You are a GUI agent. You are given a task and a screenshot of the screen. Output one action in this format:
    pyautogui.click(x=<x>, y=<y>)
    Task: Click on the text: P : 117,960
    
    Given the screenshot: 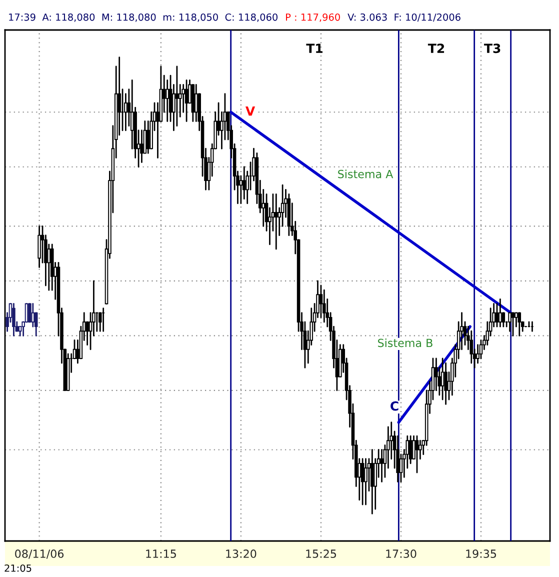 What is the action you would take?
    pyautogui.click(x=313, y=17)
    